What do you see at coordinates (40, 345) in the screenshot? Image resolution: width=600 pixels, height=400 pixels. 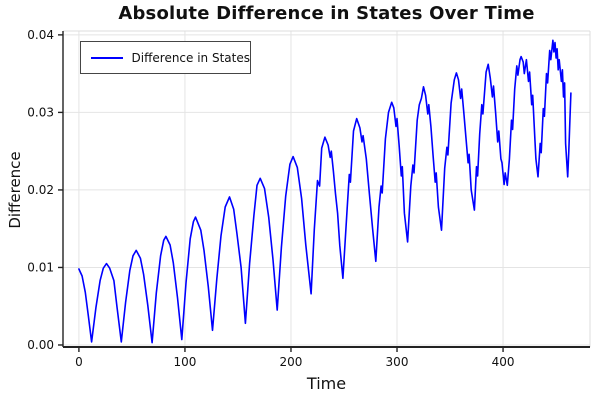 I see `y-tick-label: 0.00` at bounding box center [40, 345].